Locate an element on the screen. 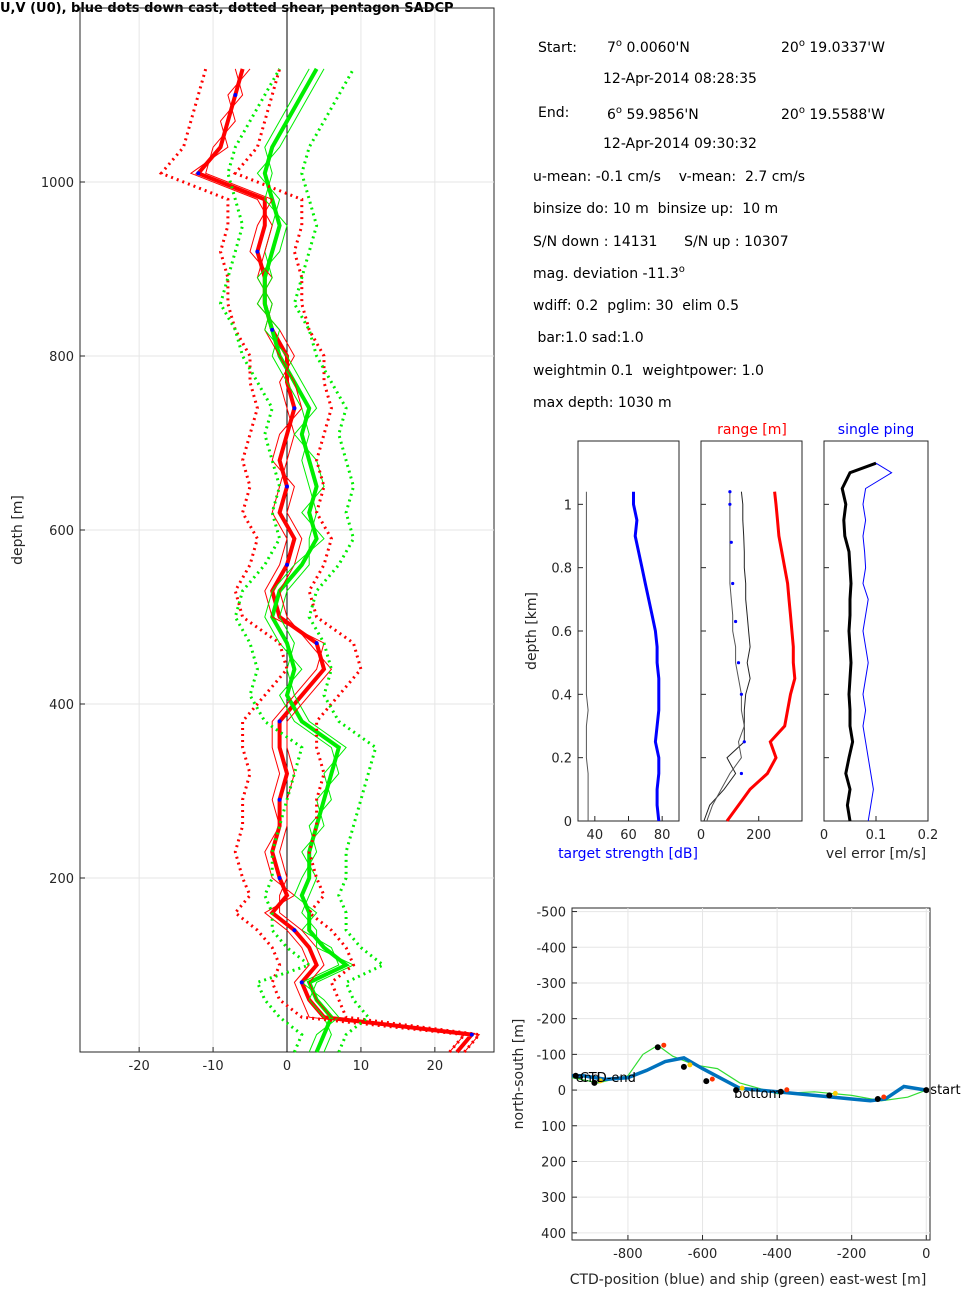  vel_error-xtick-label: 0.1 is located at coordinates (876, 835).